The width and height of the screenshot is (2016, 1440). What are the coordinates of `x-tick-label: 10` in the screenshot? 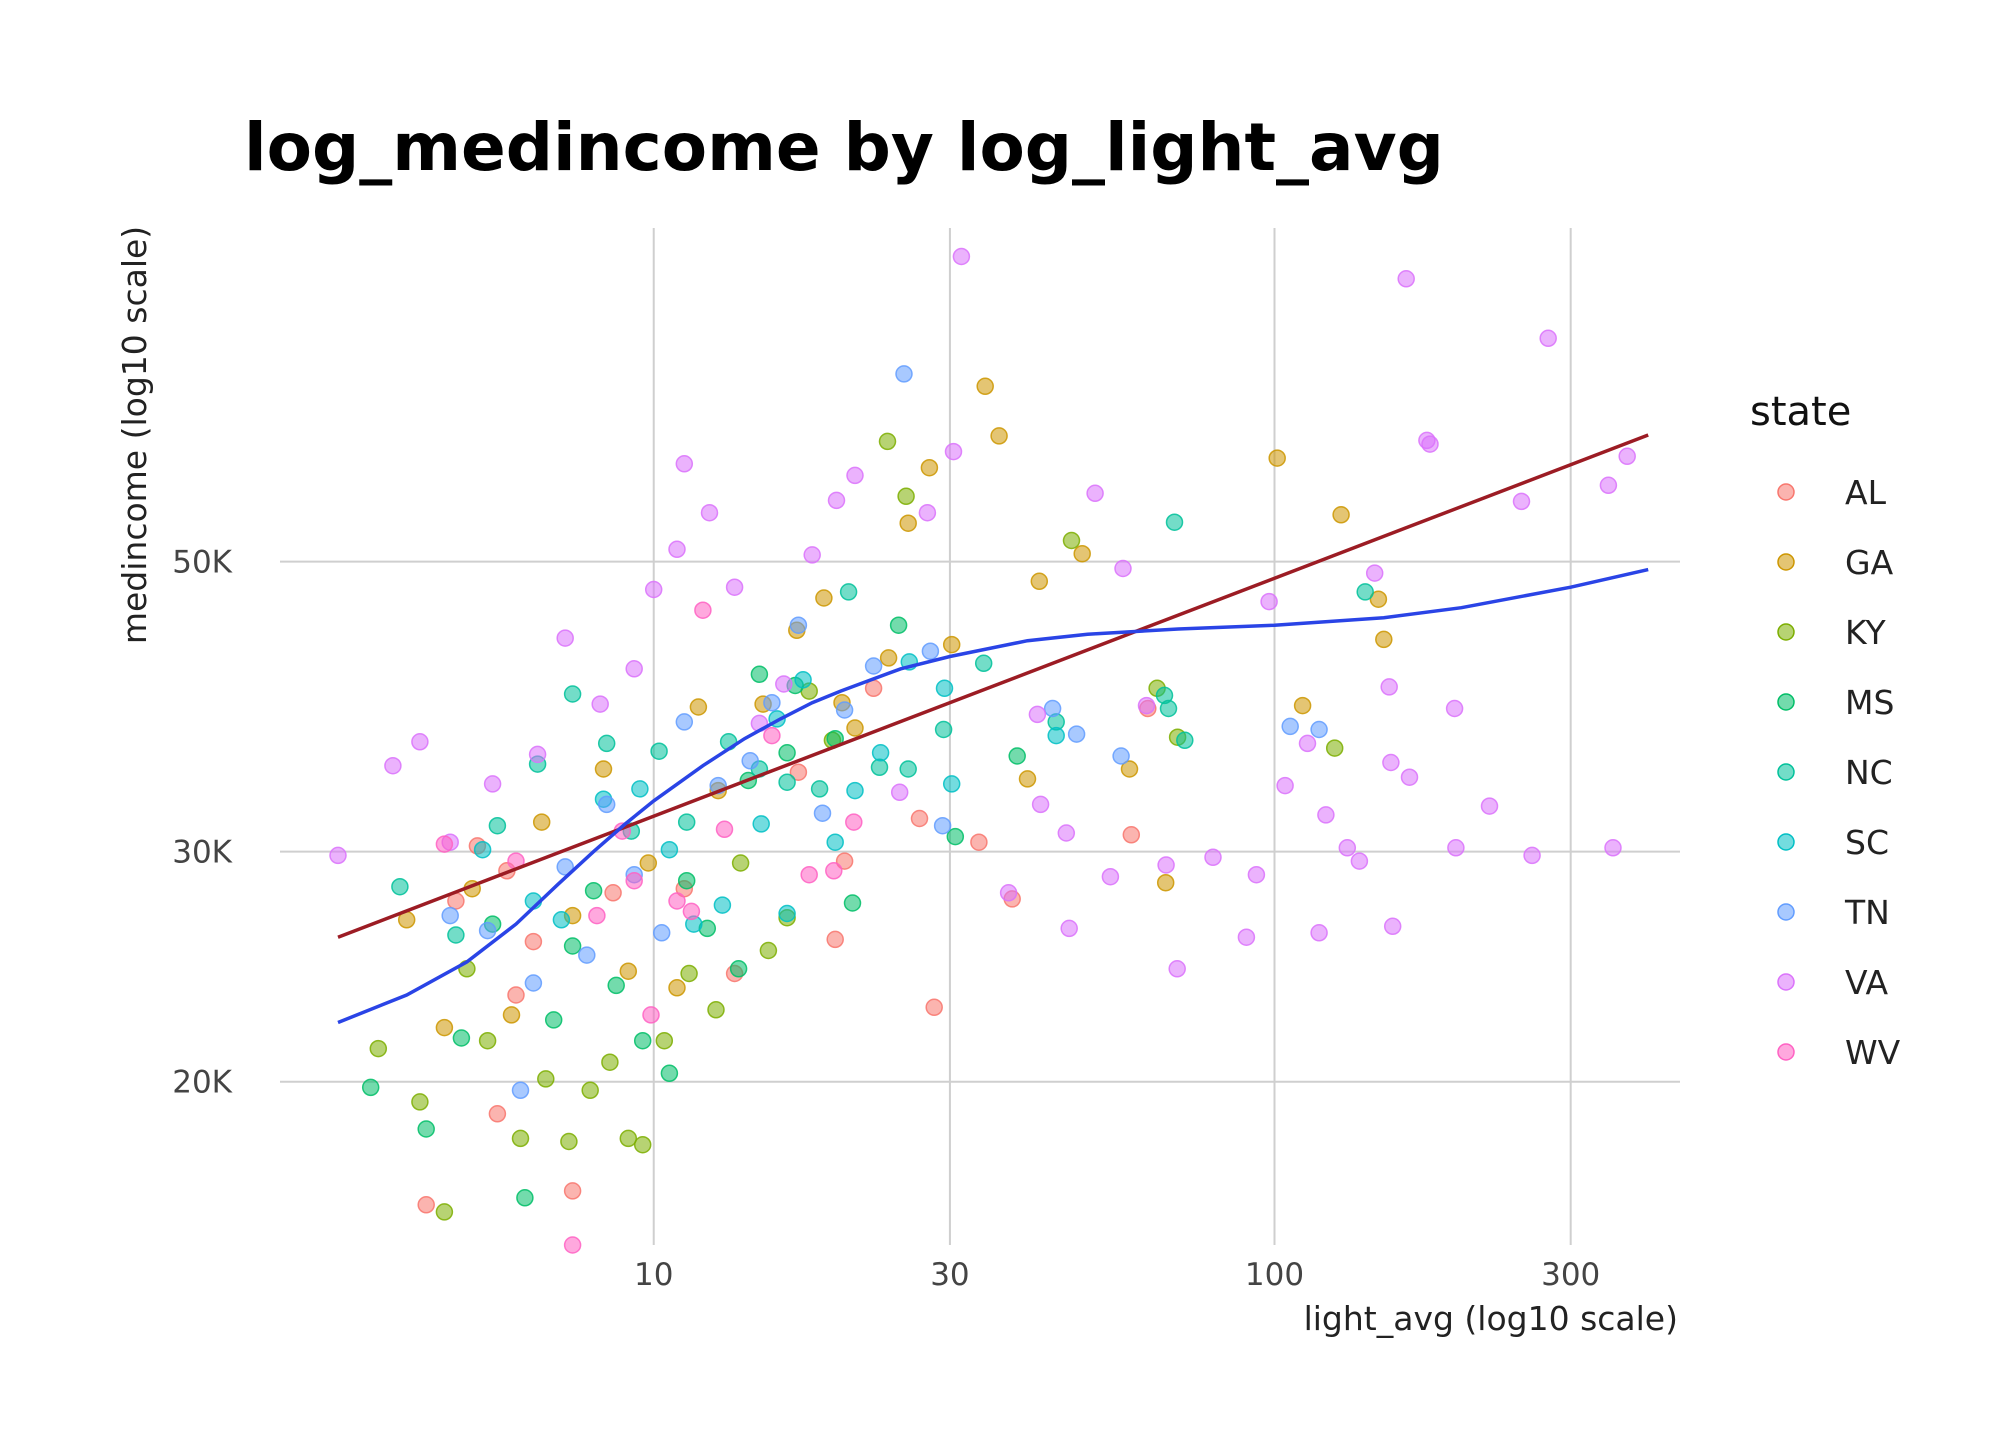 It's located at (653, 1275).